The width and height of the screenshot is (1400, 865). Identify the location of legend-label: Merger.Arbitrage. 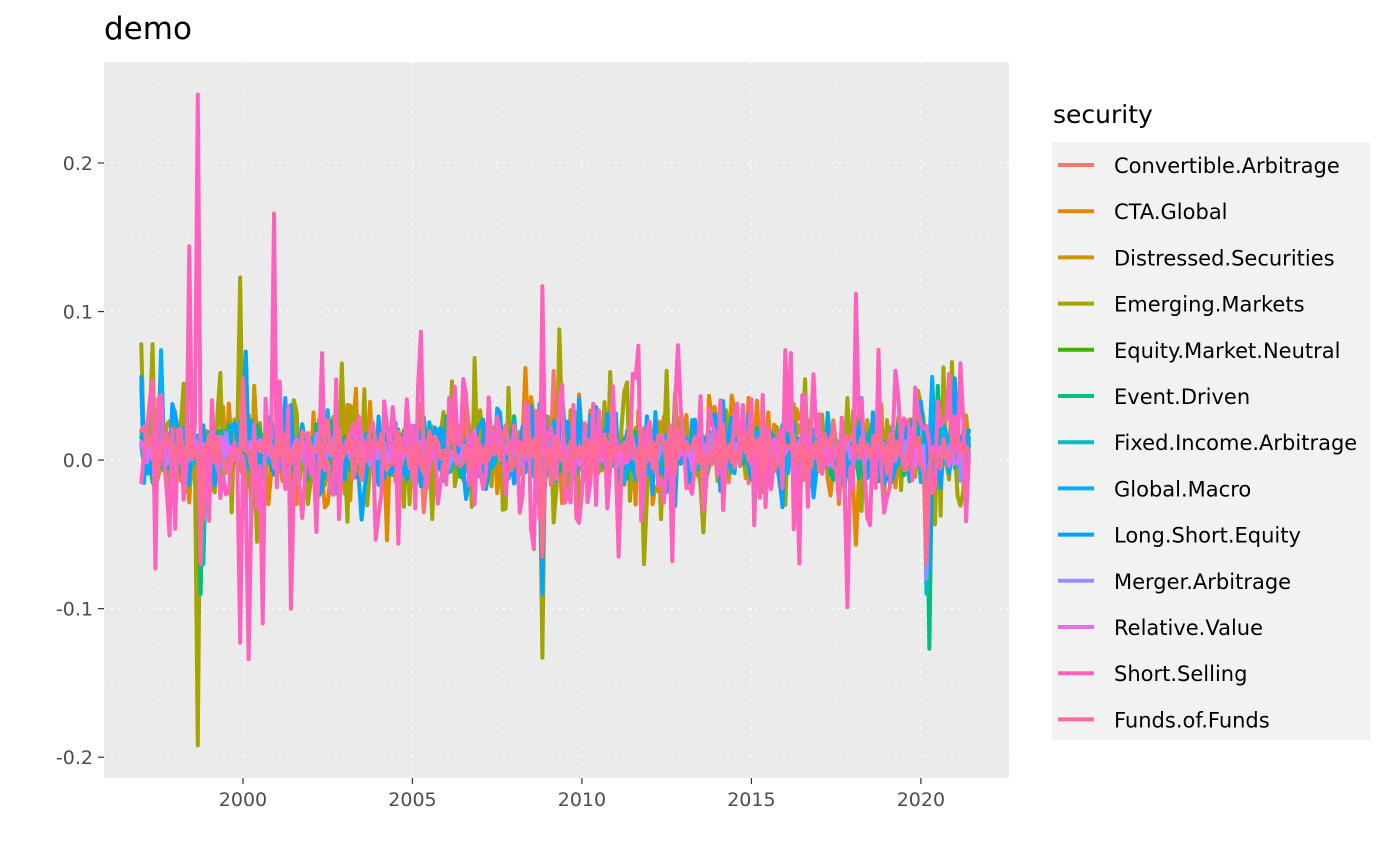
(1202, 582).